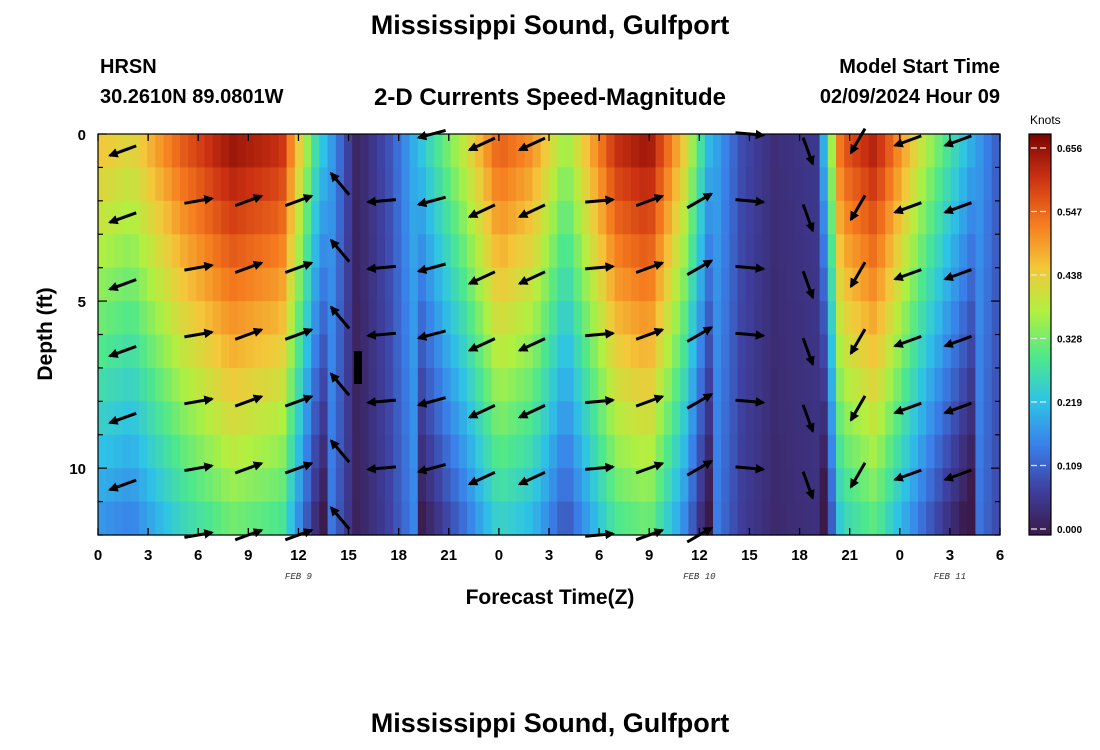  What do you see at coordinates (1069, 340) in the screenshot?
I see `colorbar-tick-label: 0.328` at bounding box center [1069, 340].